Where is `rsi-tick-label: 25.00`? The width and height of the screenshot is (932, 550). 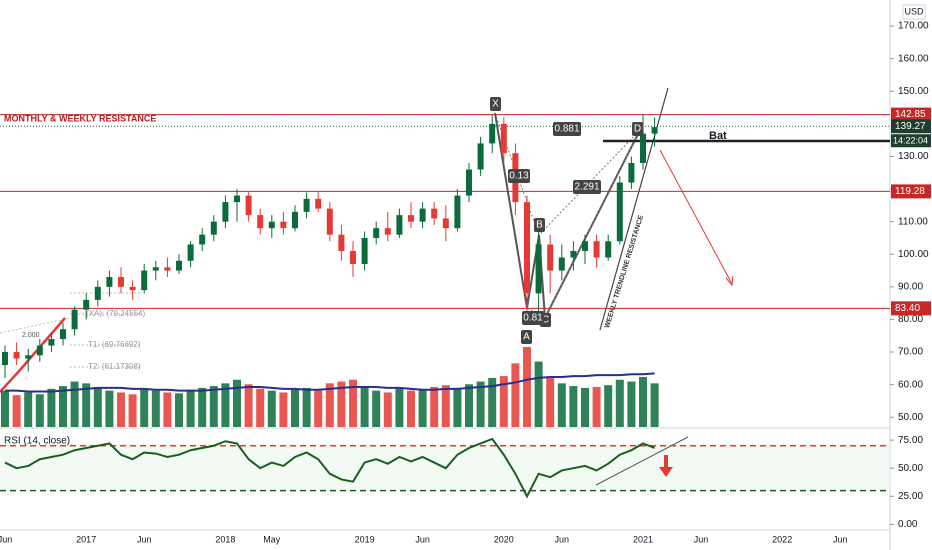
rsi-tick-label: 25.00 is located at coordinates (910, 496).